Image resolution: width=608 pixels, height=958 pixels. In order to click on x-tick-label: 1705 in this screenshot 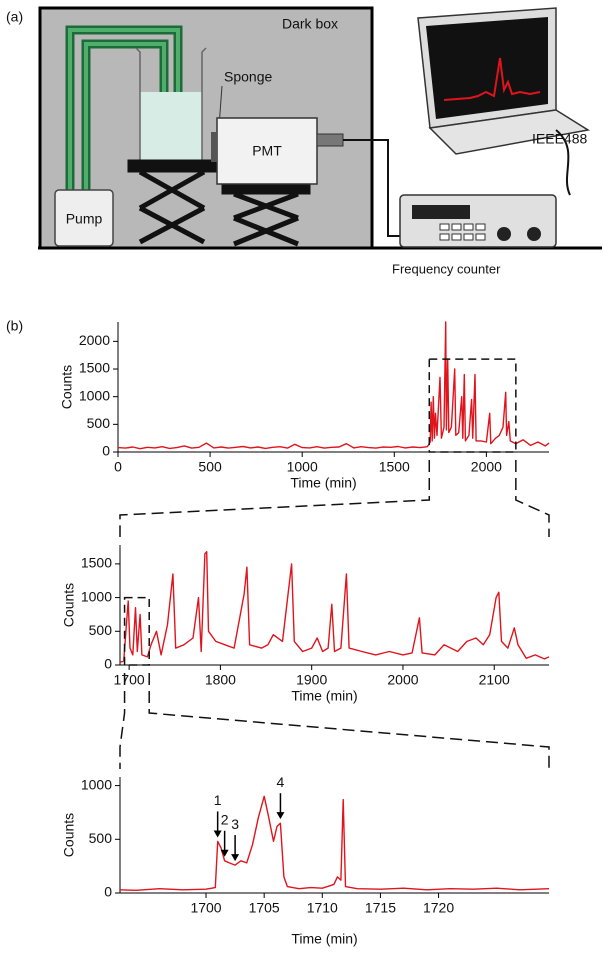, I will do `click(264, 908)`.